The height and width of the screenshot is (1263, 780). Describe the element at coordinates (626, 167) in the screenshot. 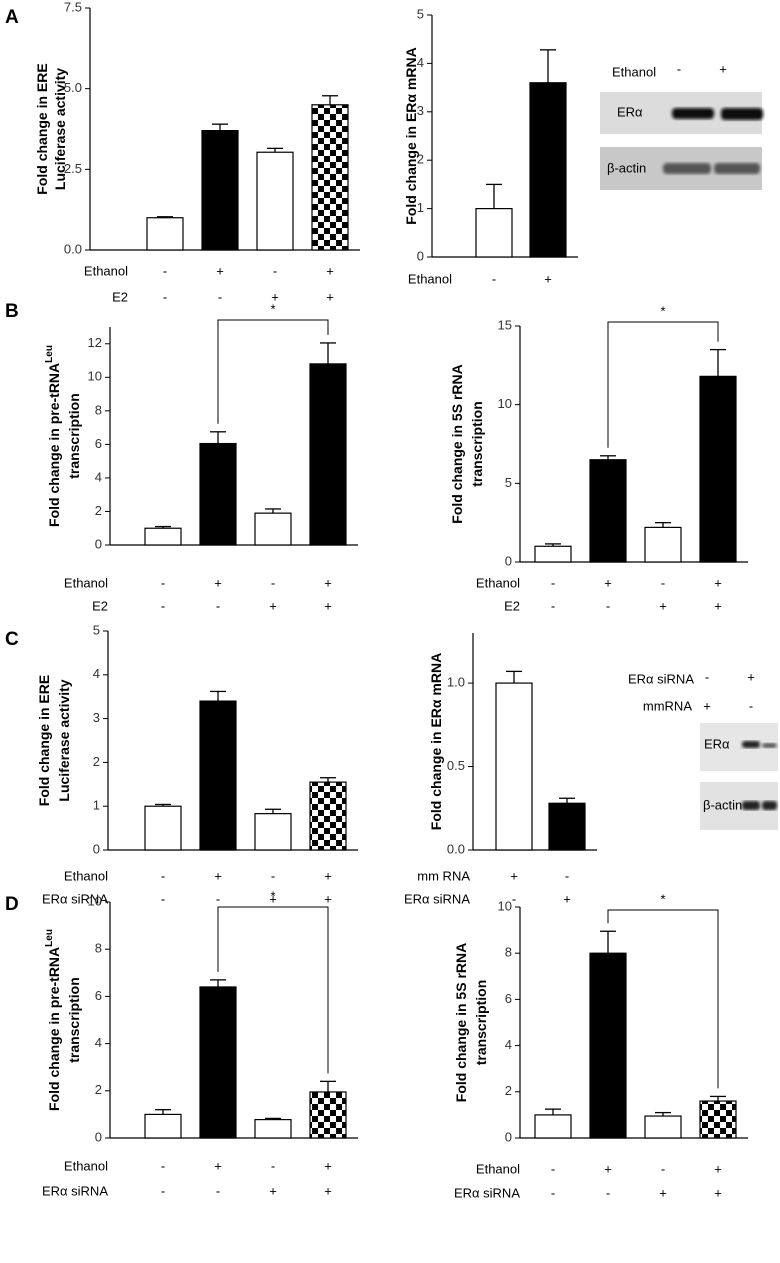

I see `blot-label: β-actin` at that location.